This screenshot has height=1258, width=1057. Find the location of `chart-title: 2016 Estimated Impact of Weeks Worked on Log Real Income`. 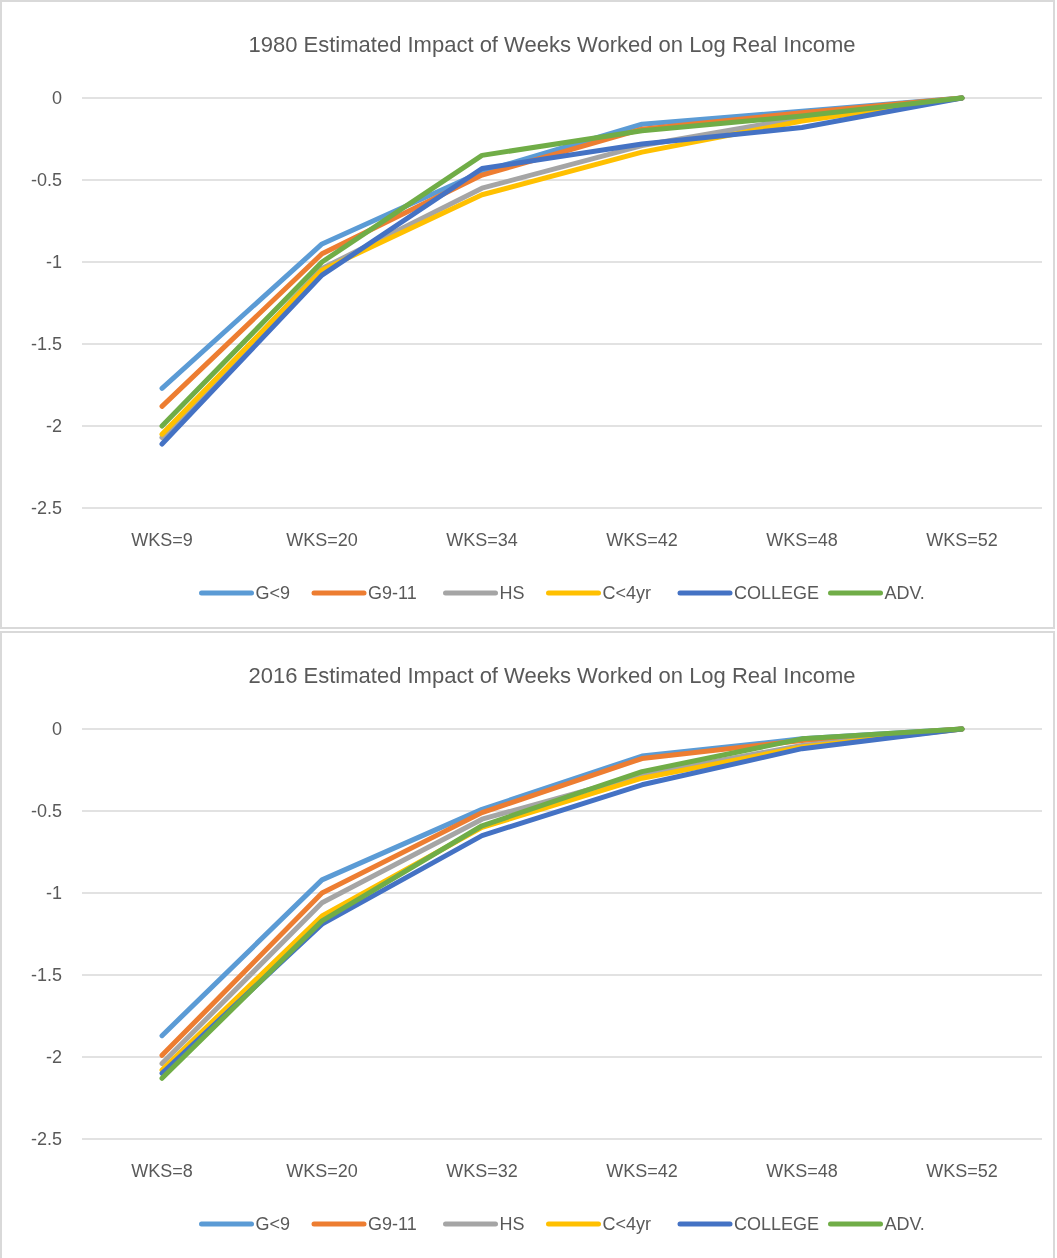

chart-title: 2016 Estimated Impact of Weeks Worked on Log Real Income is located at coordinates (552, 675).